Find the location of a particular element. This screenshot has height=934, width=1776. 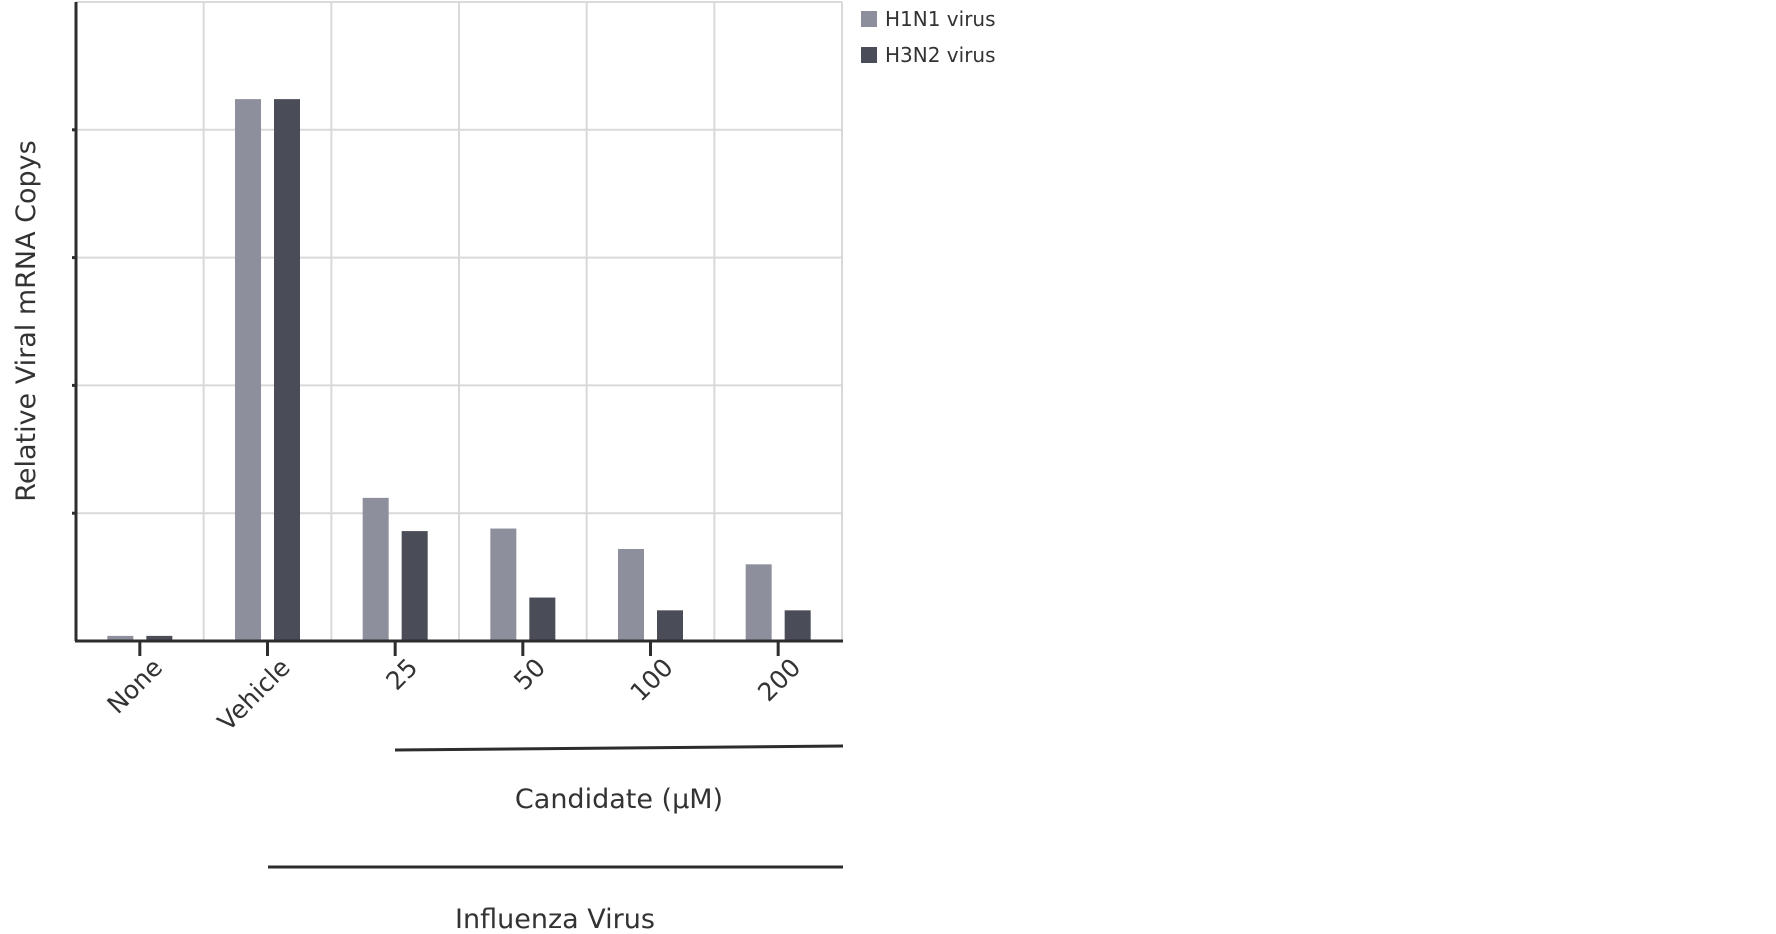

bar-h1n1-virus-vehicle is located at coordinates (248, 370).